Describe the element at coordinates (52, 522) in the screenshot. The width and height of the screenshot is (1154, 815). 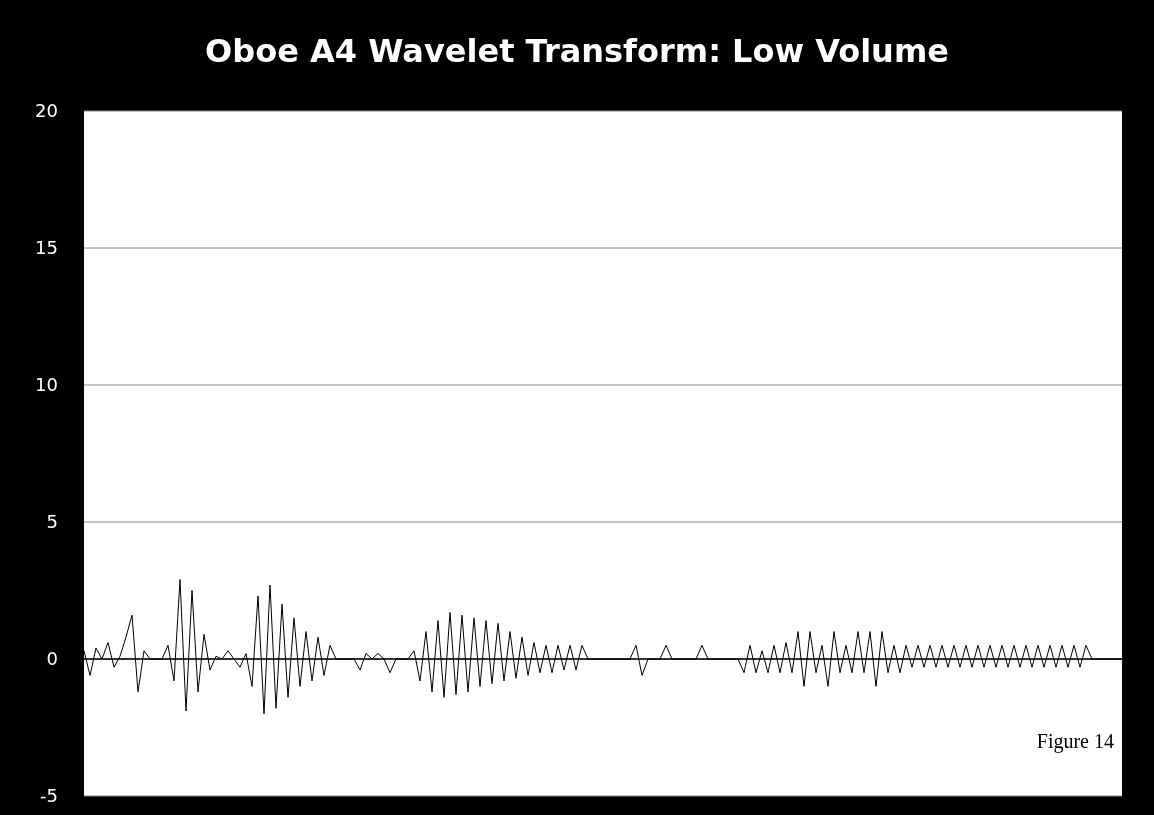
I see `y-tick-label: 5` at that location.